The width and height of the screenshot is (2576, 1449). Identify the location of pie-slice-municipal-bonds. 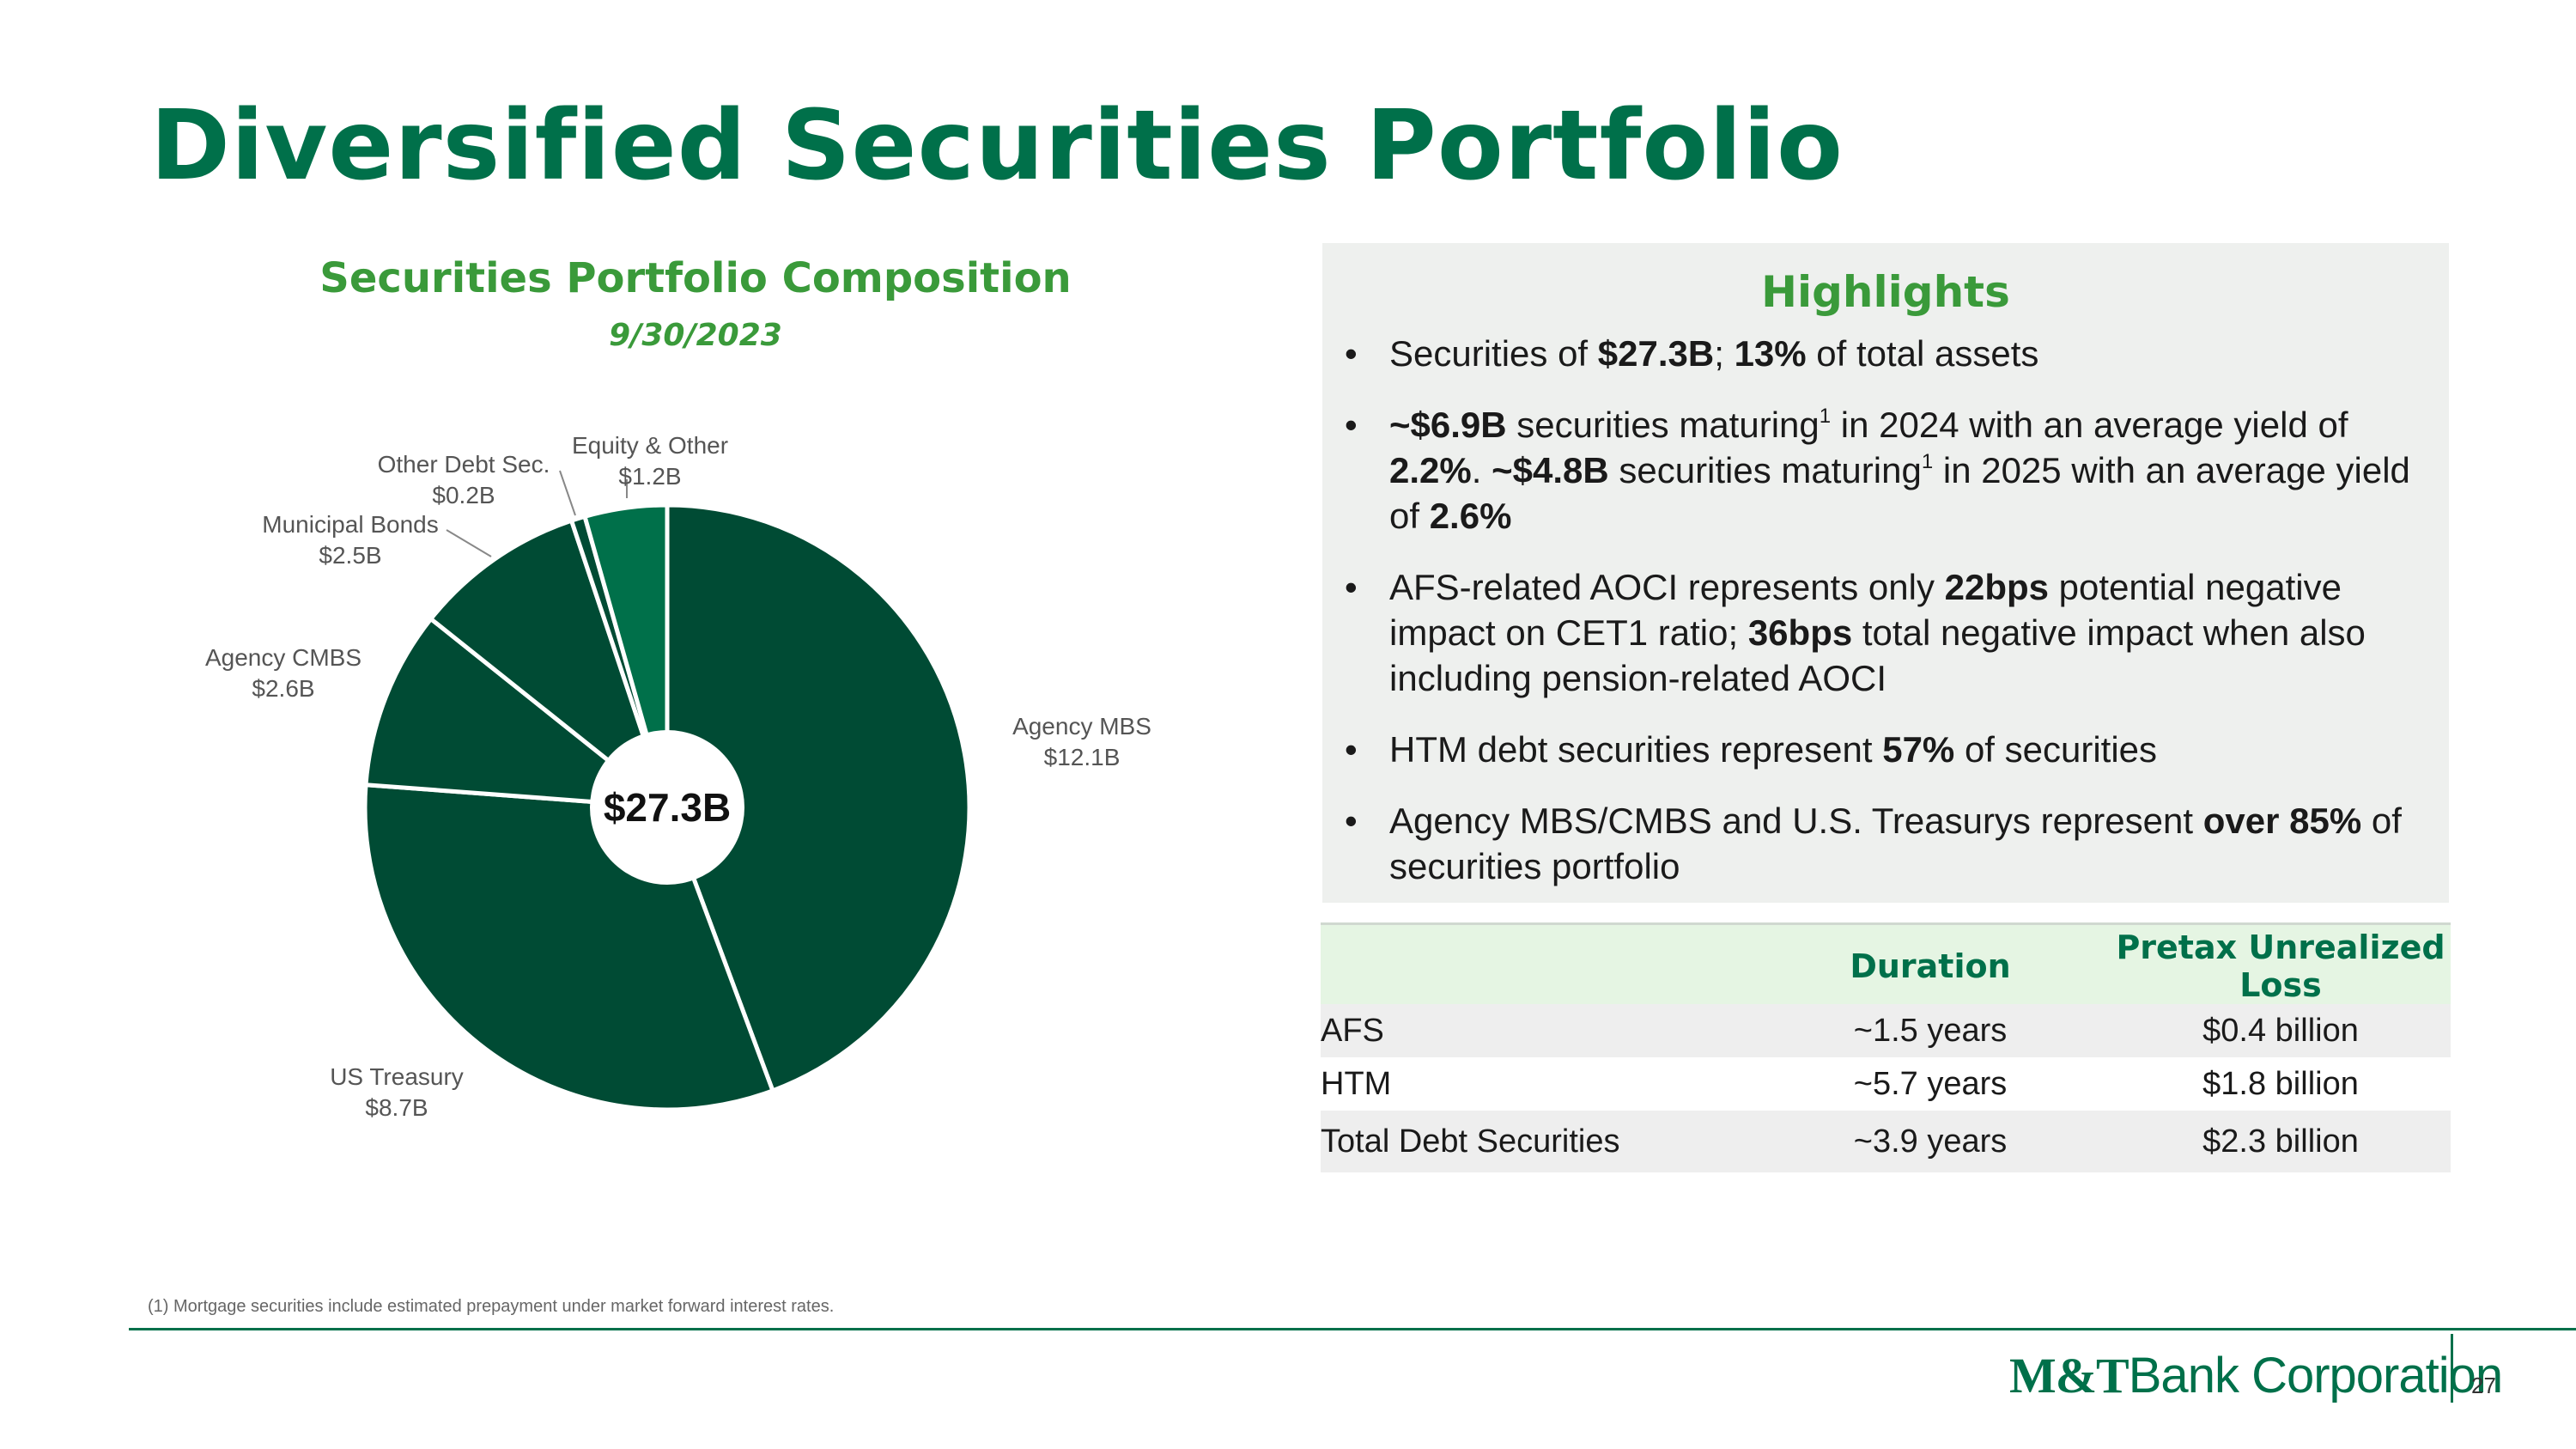
(550, 665).